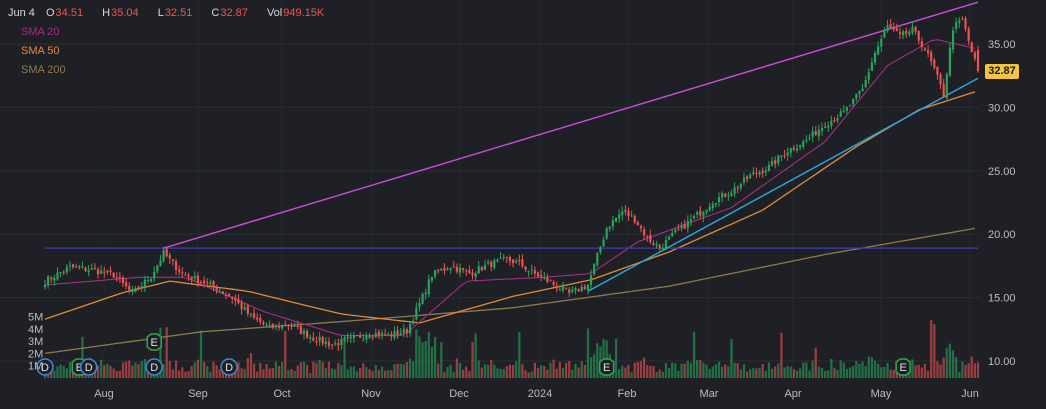 This screenshot has height=409, width=1046. What do you see at coordinates (1002, 108) in the screenshot?
I see `price-tick-label: 30.00` at bounding box center [1002, 108].